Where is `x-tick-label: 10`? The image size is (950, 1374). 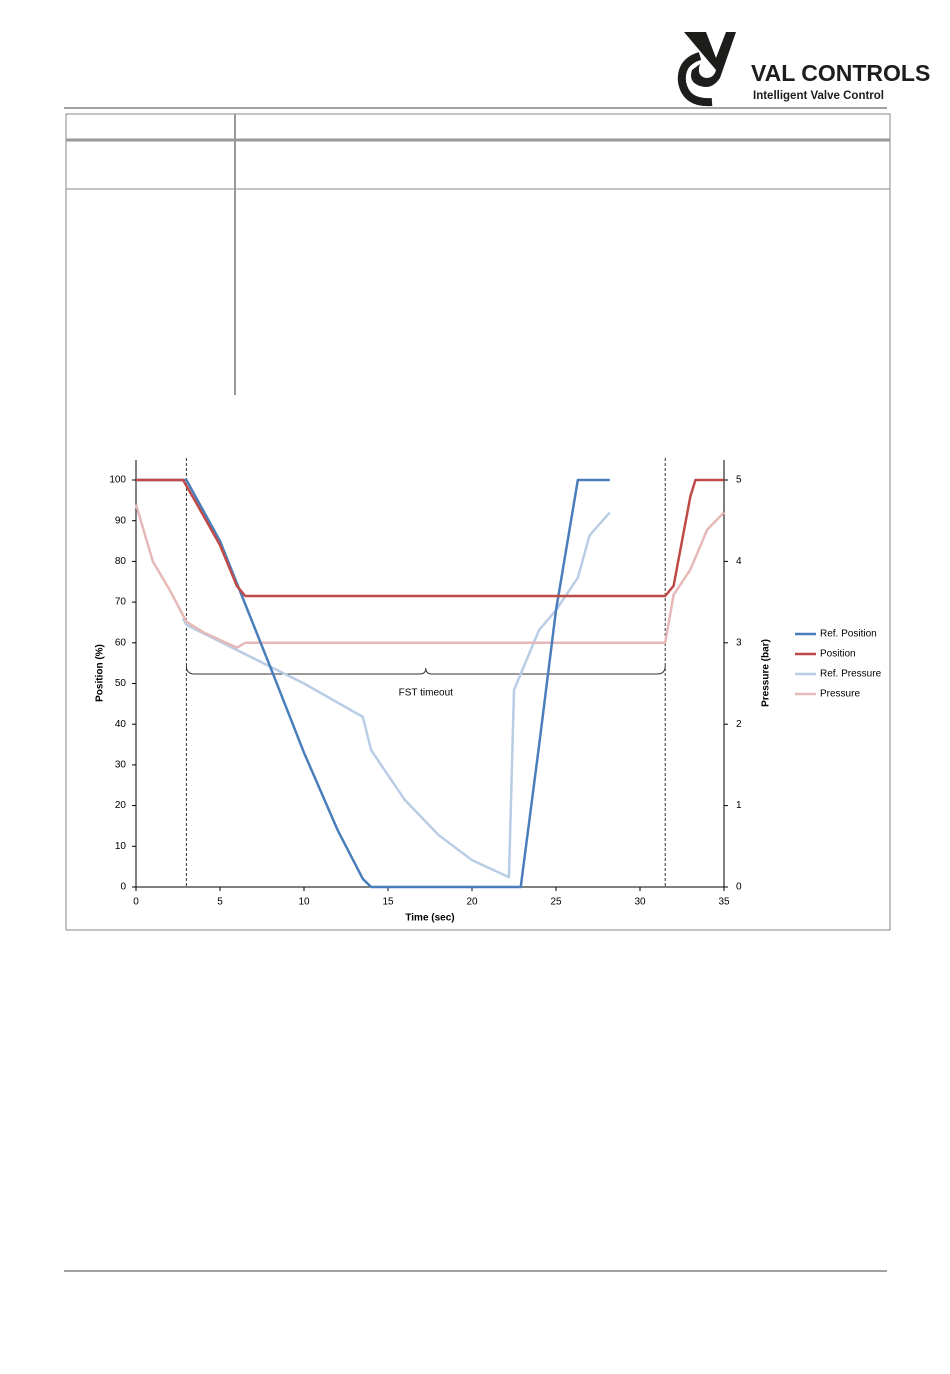 x-tick-label: 10 is located at coordinates (304, 902).